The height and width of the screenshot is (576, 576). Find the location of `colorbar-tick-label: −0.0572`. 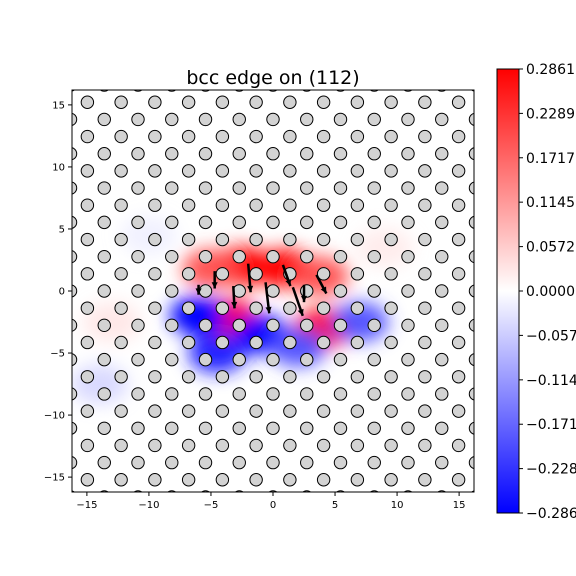

colorbar-tick-label: −0.0572 is located at coordinates (551, 336).